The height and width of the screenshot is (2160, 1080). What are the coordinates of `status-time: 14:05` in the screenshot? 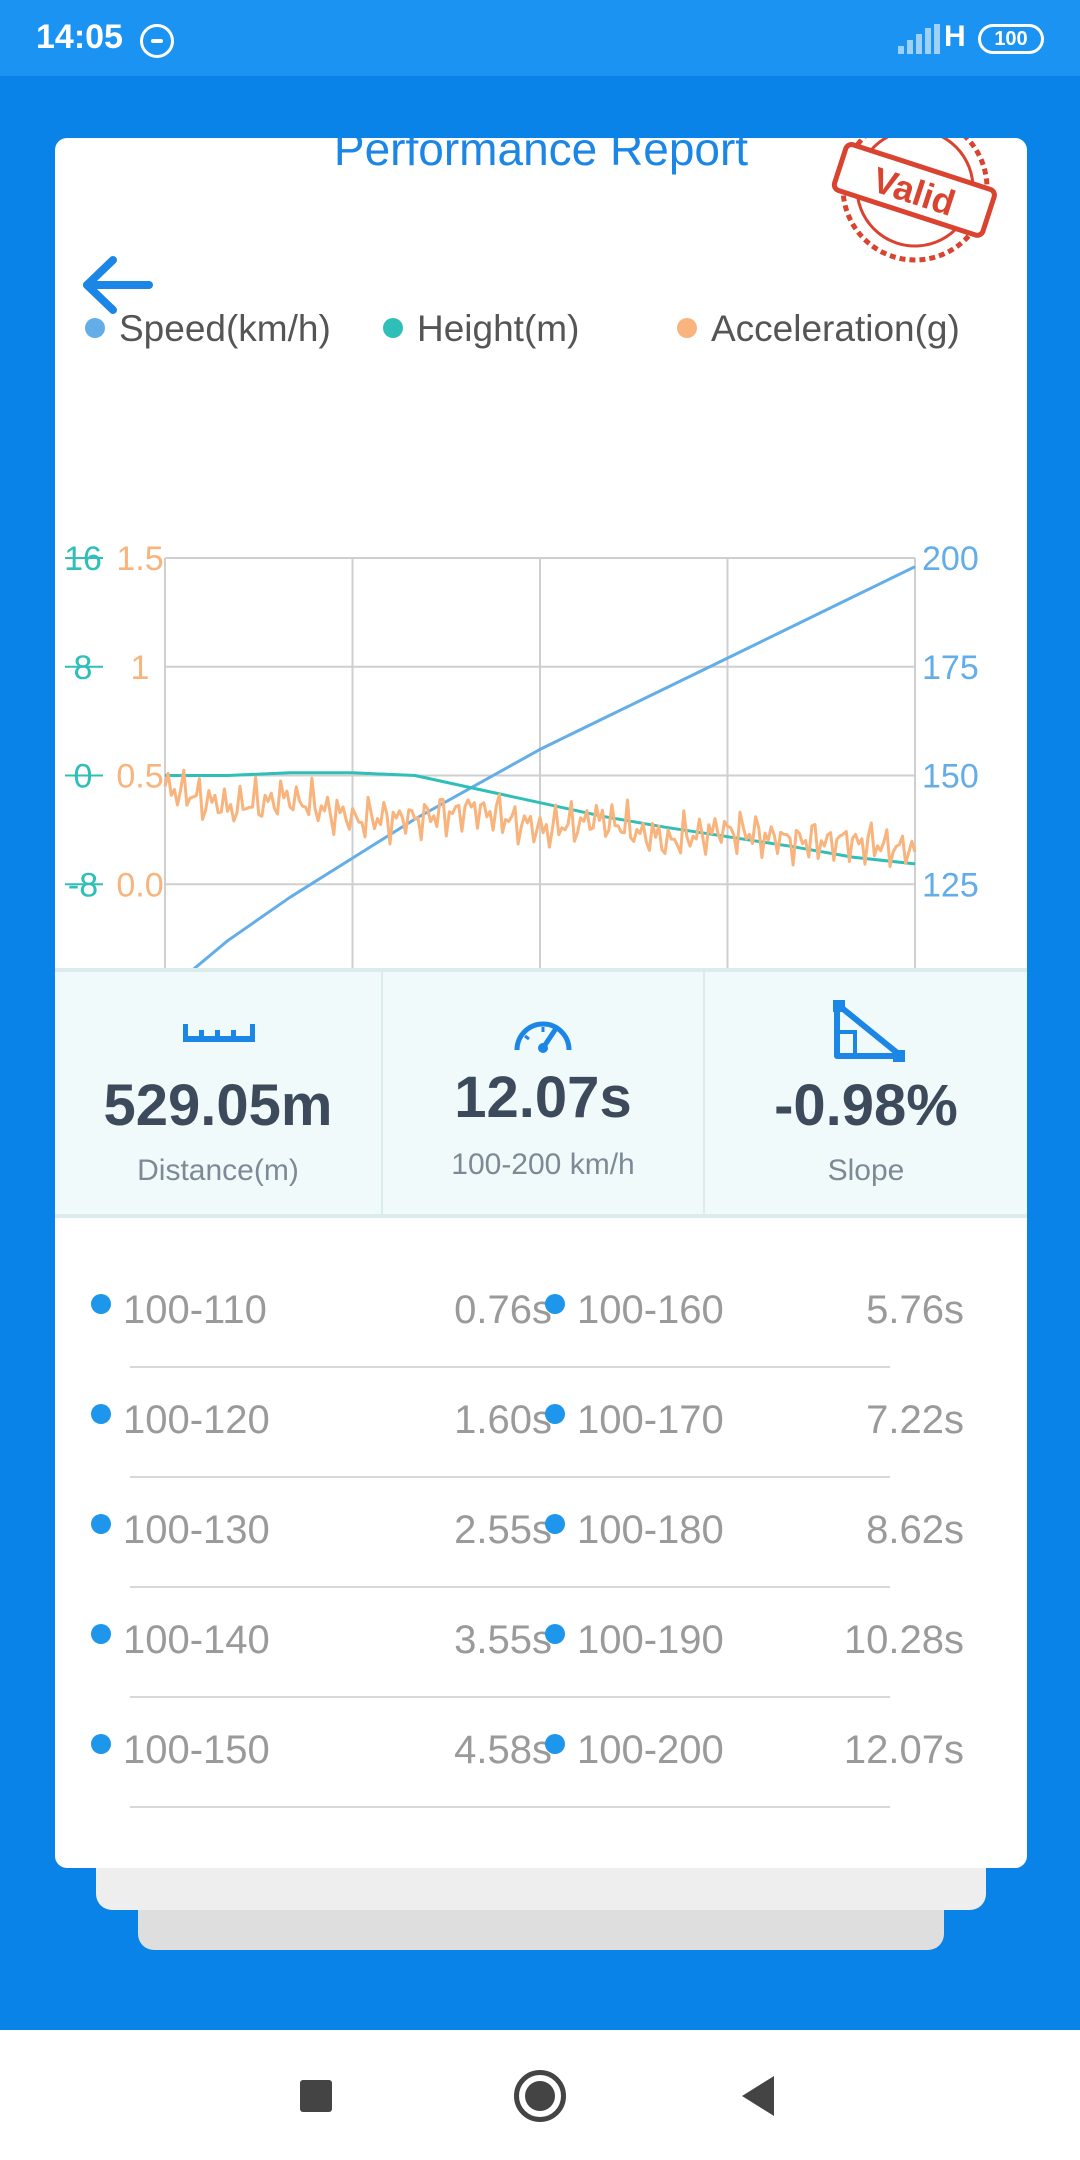 It's located at (79, 37).